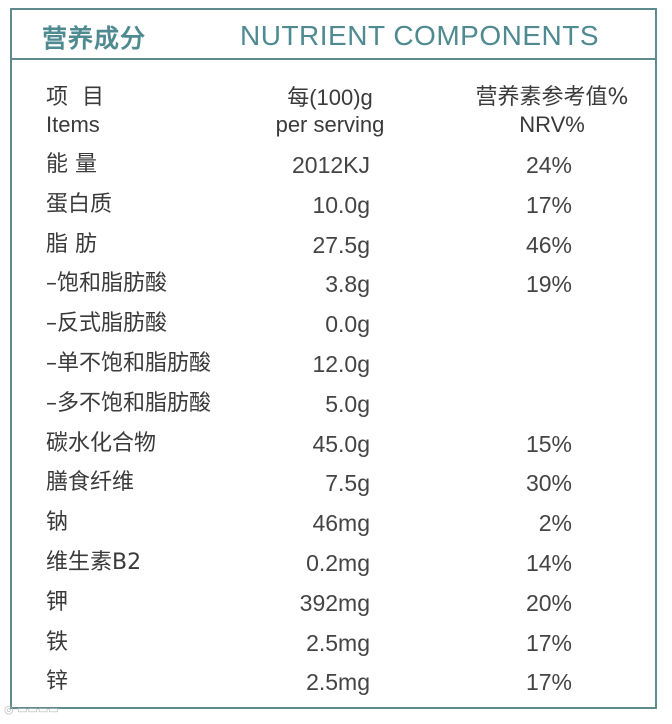  I want to click on column-header-serving: 每(100)g per serving, so click(330, 111).